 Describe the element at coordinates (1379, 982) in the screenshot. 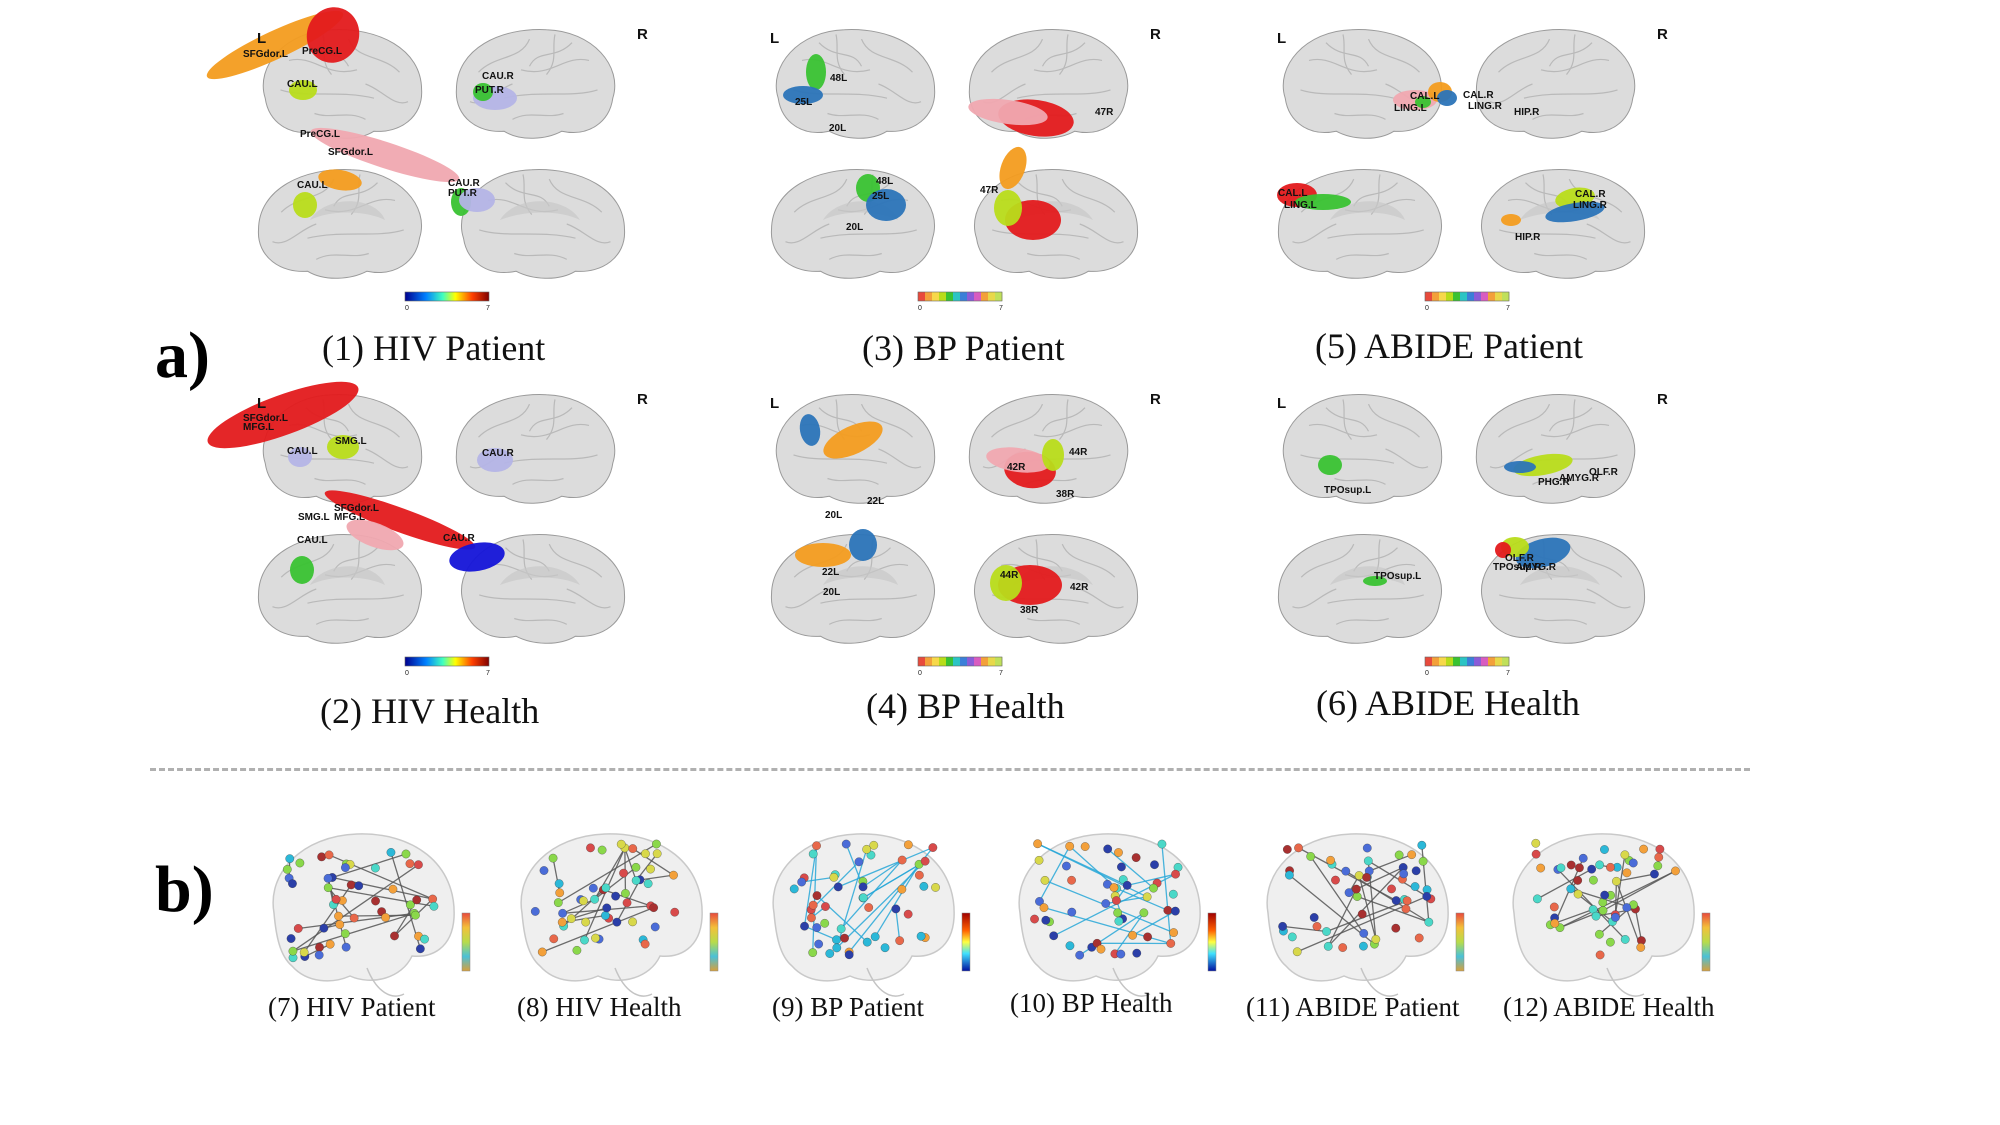

I see `brainstem-outline` at that location.